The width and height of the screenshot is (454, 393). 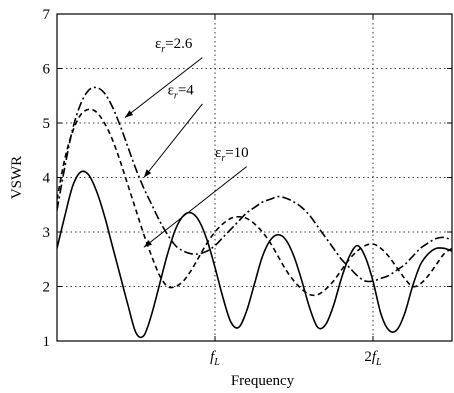 I want to click on y-tick-label: 7, so click(x=47, y=15).